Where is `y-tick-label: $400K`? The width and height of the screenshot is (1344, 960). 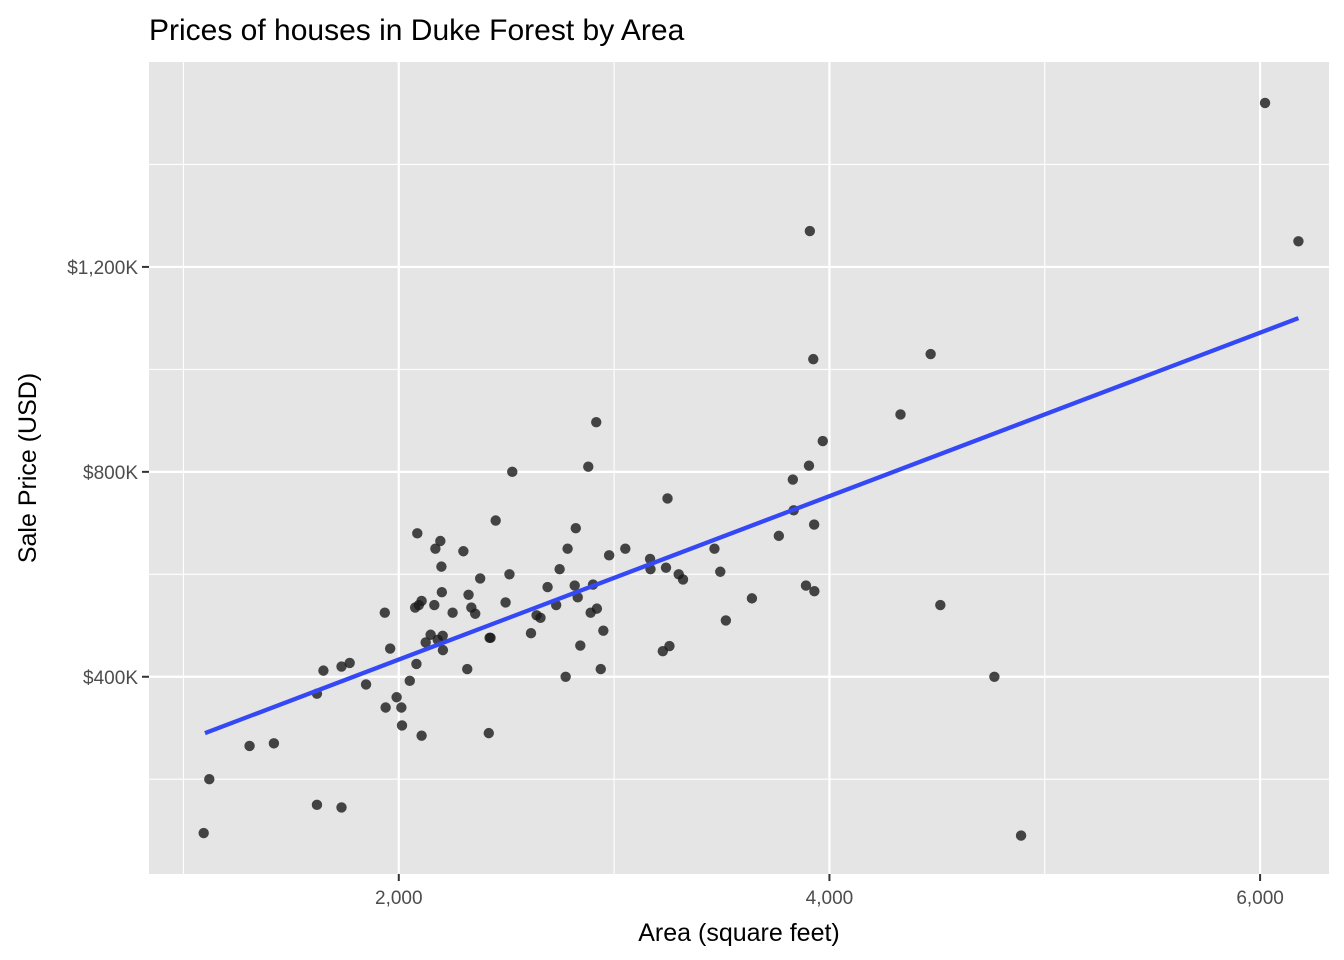 y-tick-label: $400K is located at coordinates (110, 678).